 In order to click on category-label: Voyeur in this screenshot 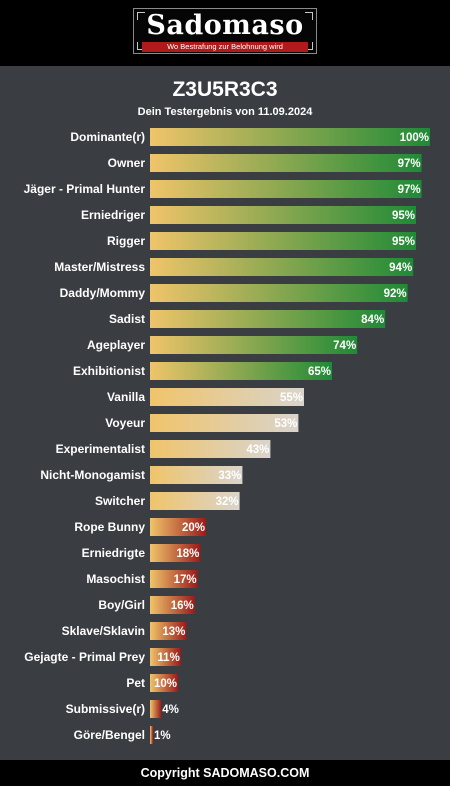, I will do `click(125, 423)`.